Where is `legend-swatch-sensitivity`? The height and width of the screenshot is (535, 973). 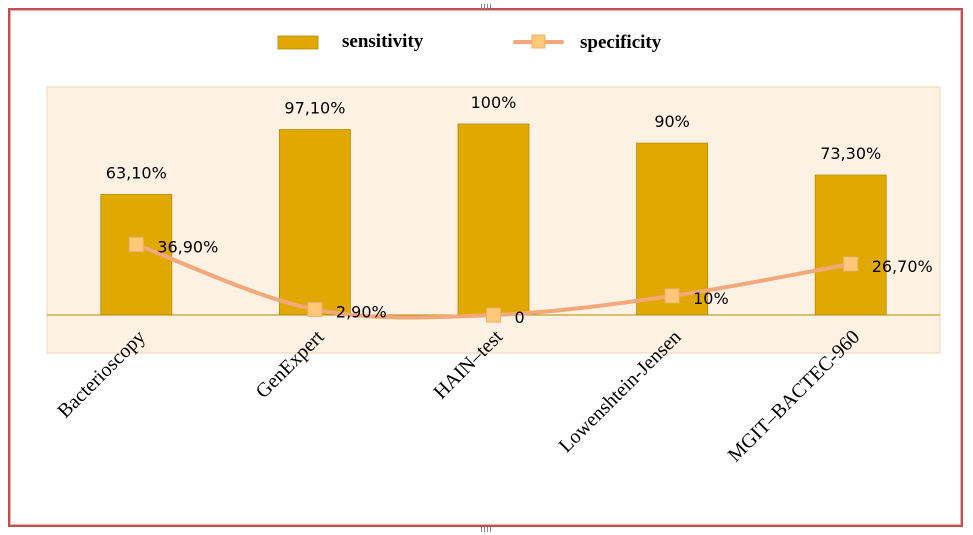
legend-swatch-sensitivity is located at coordinates (298, 42).